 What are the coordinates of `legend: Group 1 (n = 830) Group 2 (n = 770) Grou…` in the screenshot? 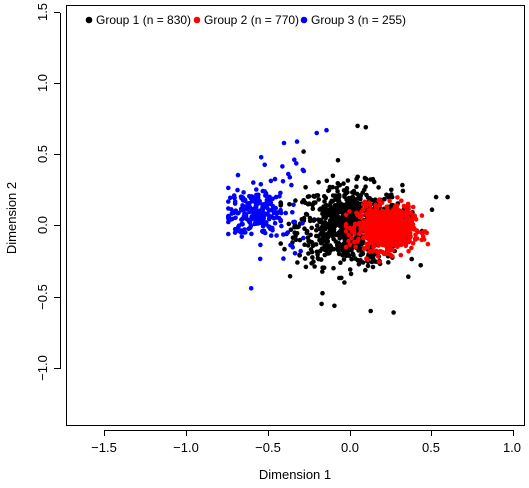 It's located at (245, 20).